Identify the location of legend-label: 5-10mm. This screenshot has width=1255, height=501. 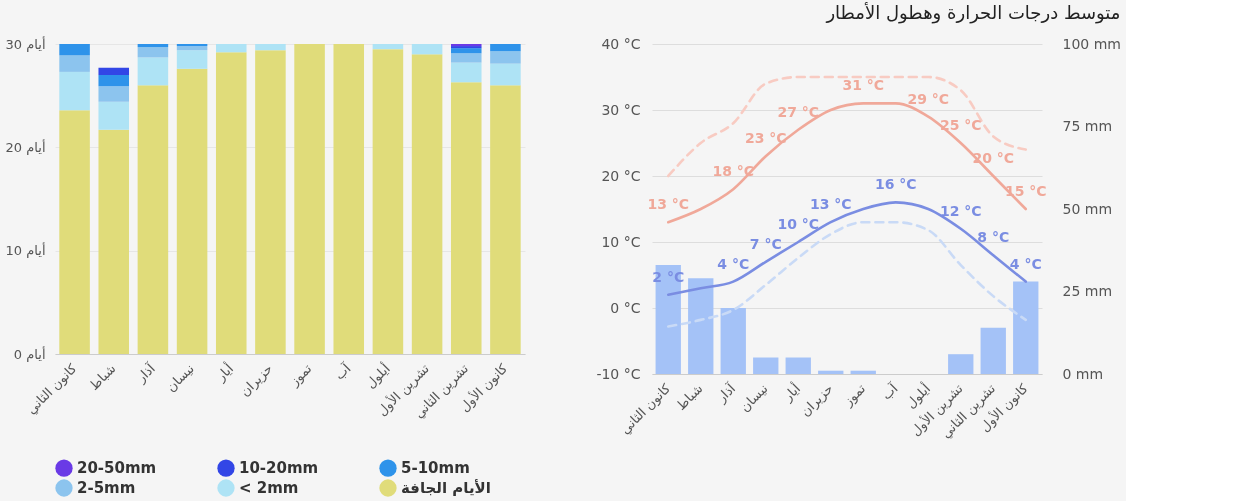
(435, 468).